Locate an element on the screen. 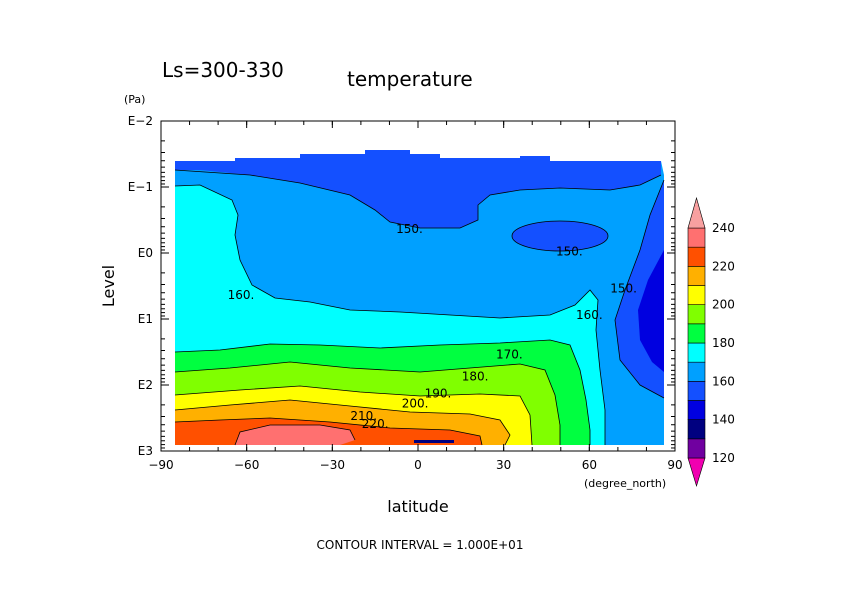 Image resolution: width=842 pixels, height=595 pixels. y-tick-label: E−1 is located at coordinates (140, 187).